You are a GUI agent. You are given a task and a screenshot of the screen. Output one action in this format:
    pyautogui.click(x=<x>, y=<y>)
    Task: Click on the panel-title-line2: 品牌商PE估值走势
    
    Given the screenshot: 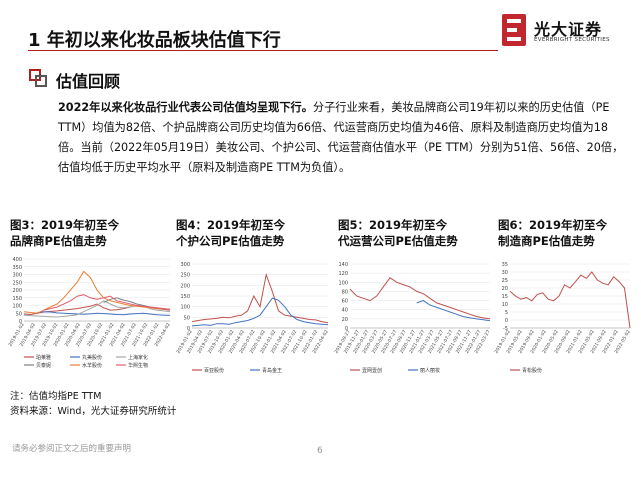 What is the action you would take?
    pyautogui.click(x=58, y=241)
    